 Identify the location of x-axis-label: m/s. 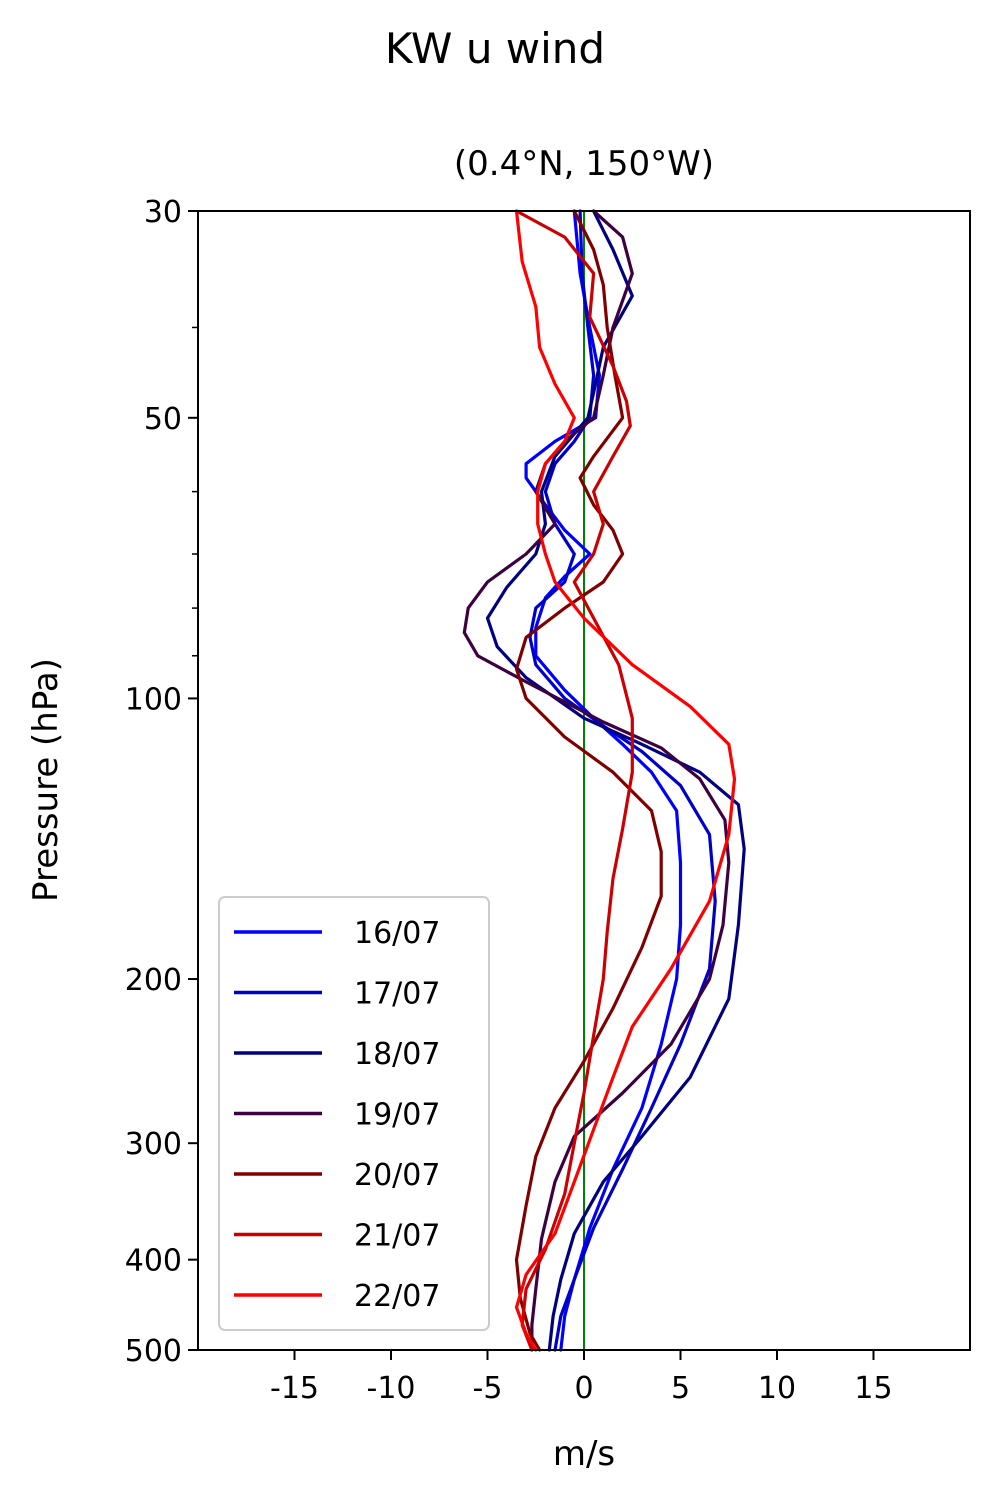
(584, 1454).